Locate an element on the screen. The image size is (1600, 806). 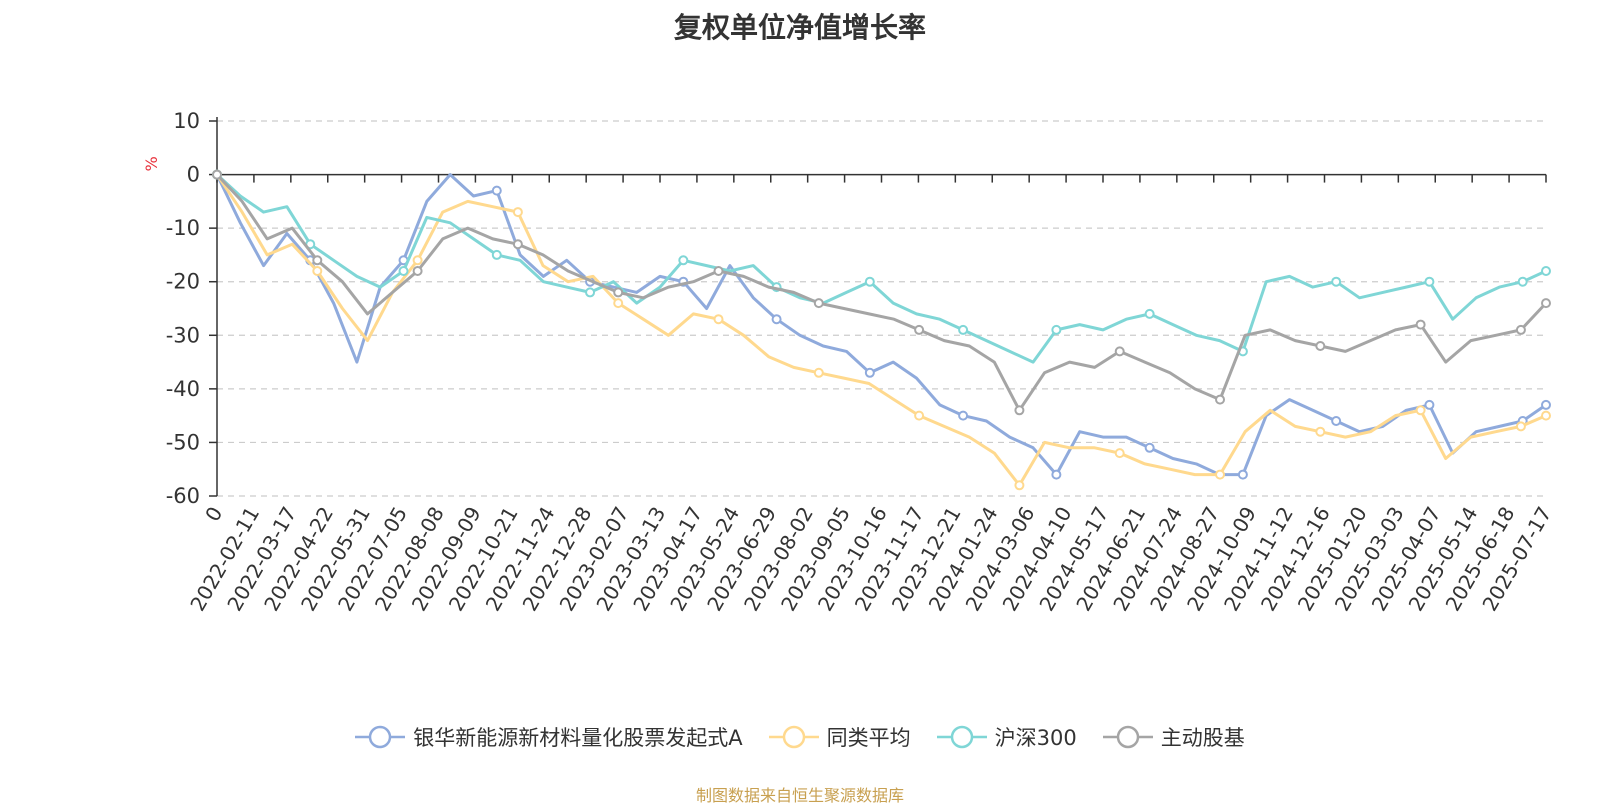
y-tick-label: -60 is located at coordinates (183, 496).